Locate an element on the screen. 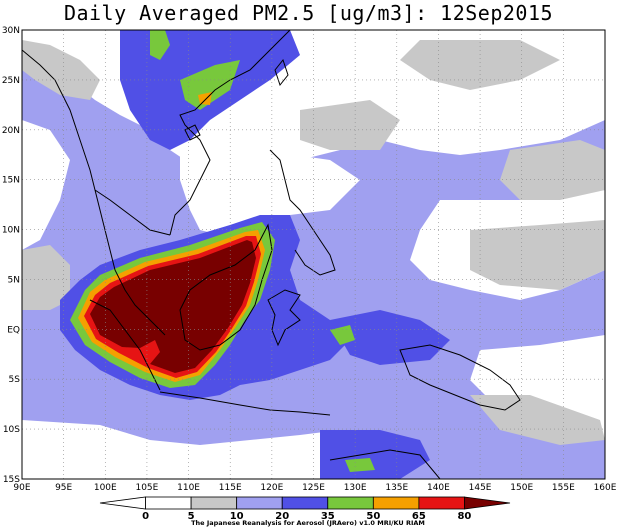 The image size is (617, 529). field-blue-south is located at coordinates (375, 454).